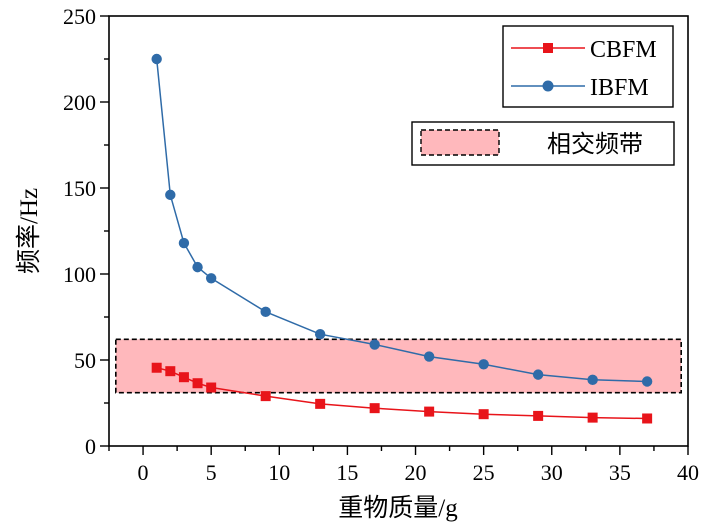 The width and height of the screenshot is (713, 531). Describe the element at coordinates (279, 472) in the screenshot. I see `x-tick-label: 10` at that location.